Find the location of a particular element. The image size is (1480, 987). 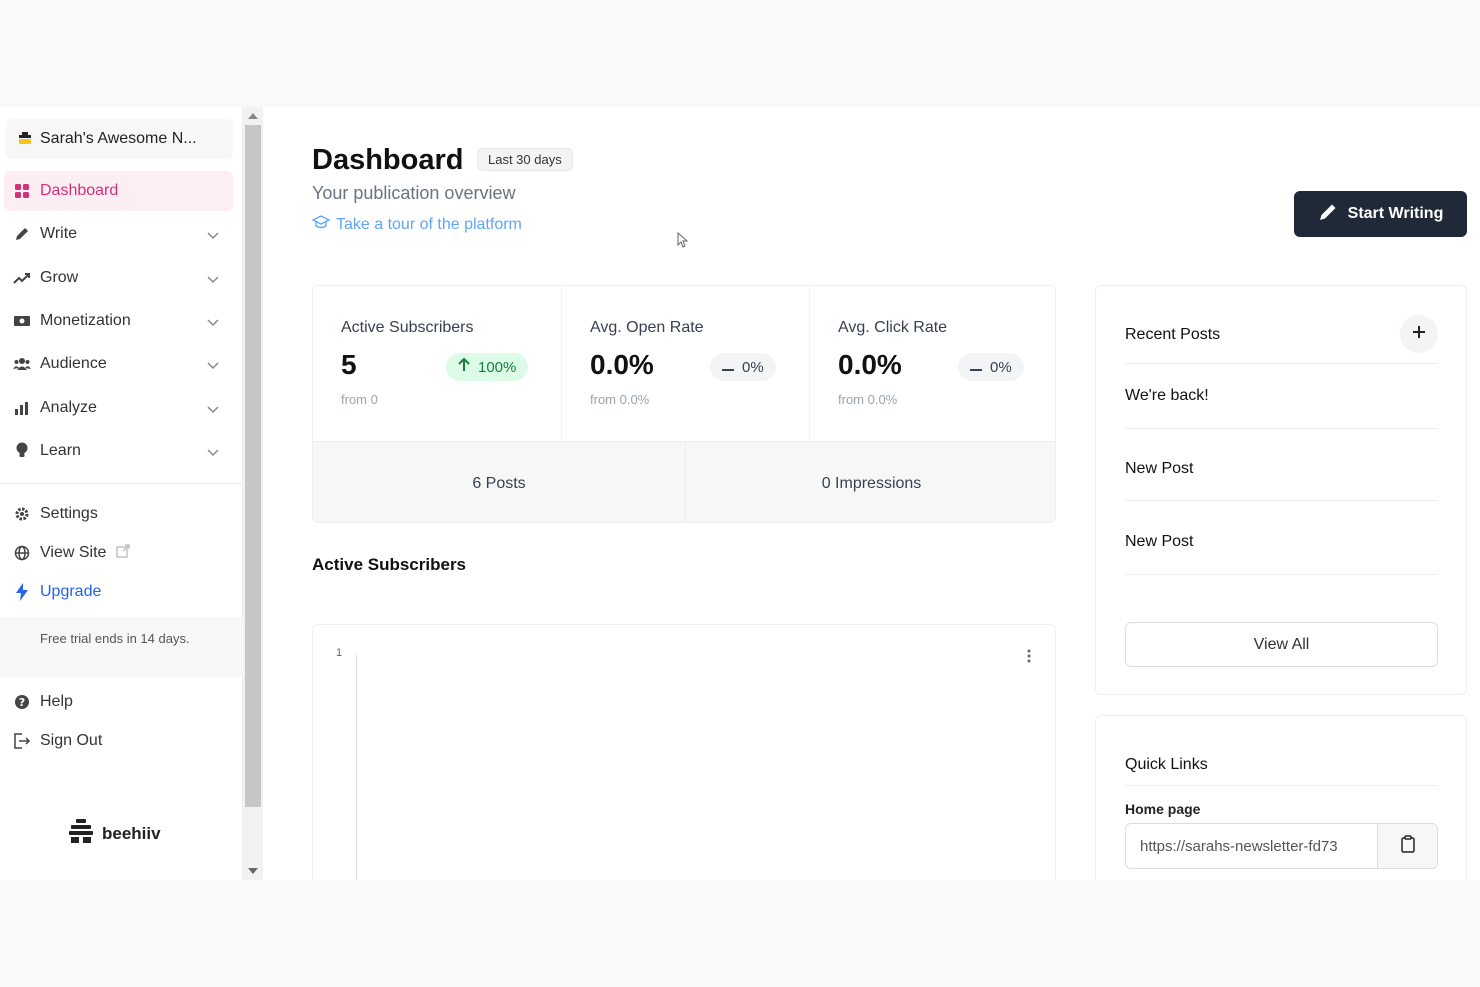

sign-out-icon is located at coordinates (22, 741).